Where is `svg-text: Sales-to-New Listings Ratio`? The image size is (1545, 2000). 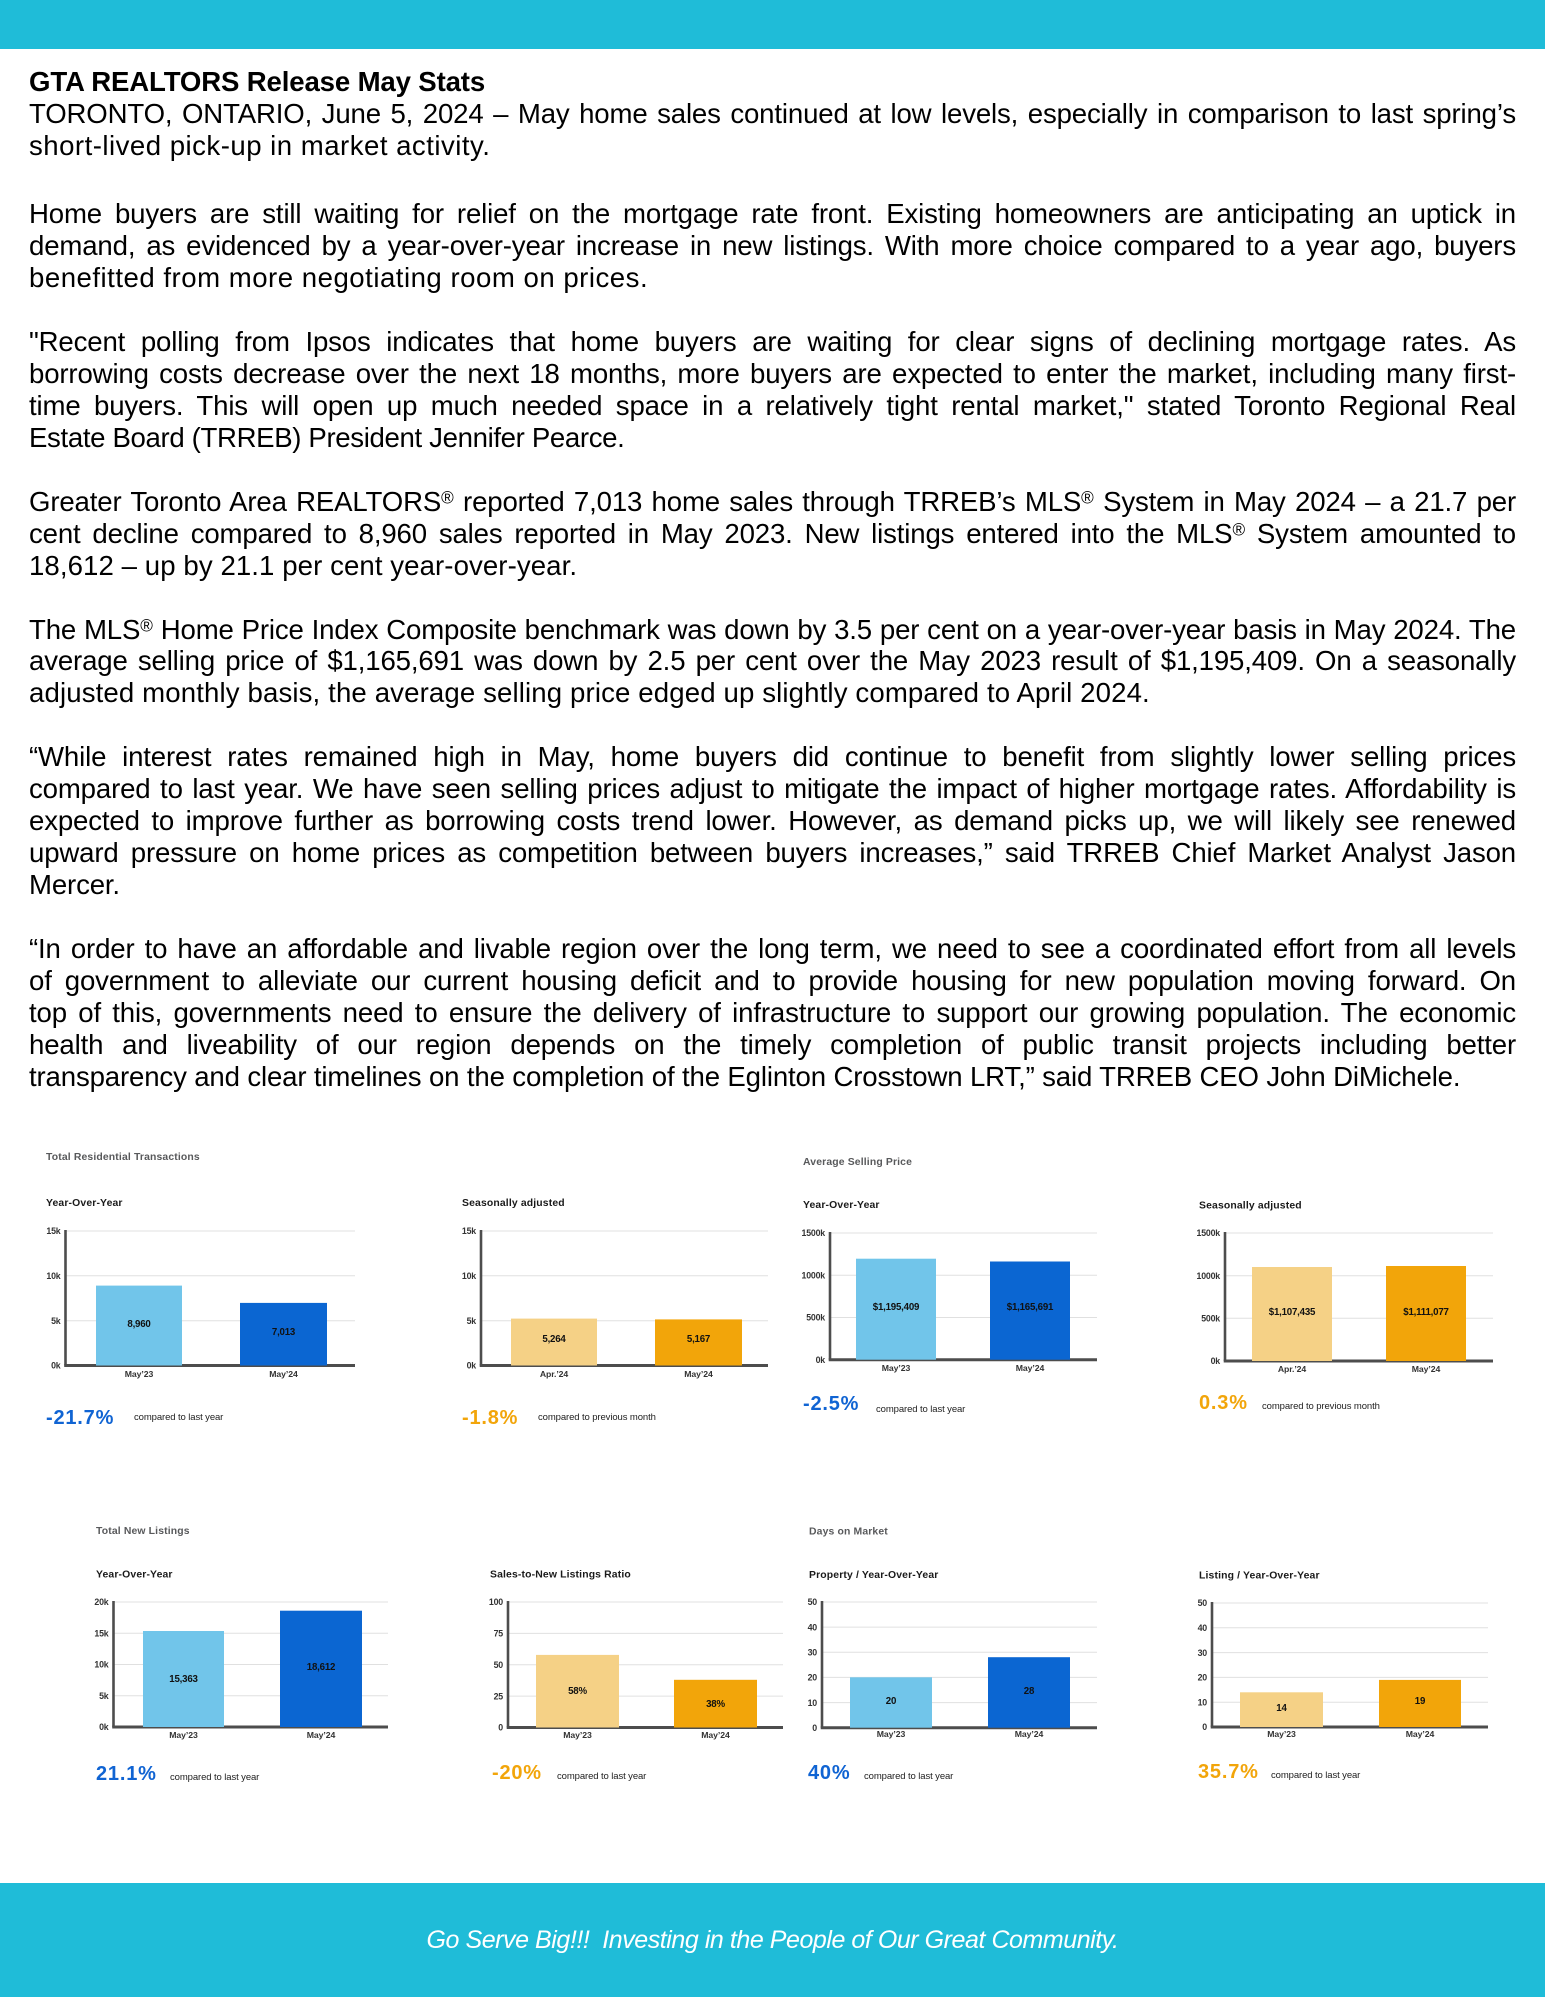
svg-text: Sales-to-New Listings Ratio is located at coordinates (560, 1575).